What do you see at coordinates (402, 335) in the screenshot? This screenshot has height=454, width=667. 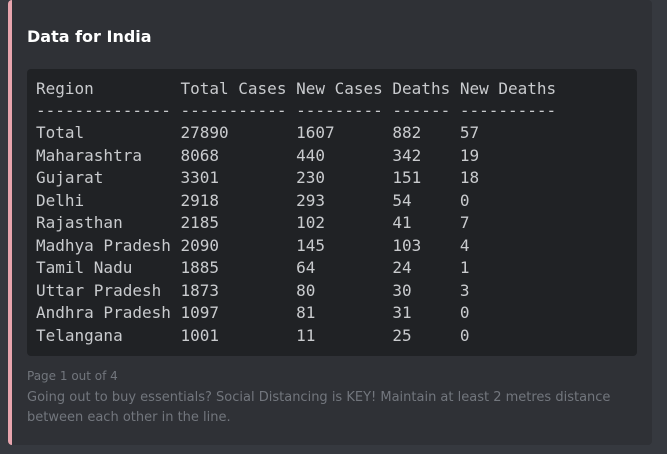 I see `table-cell: 25` at bounding box center [402, 335].